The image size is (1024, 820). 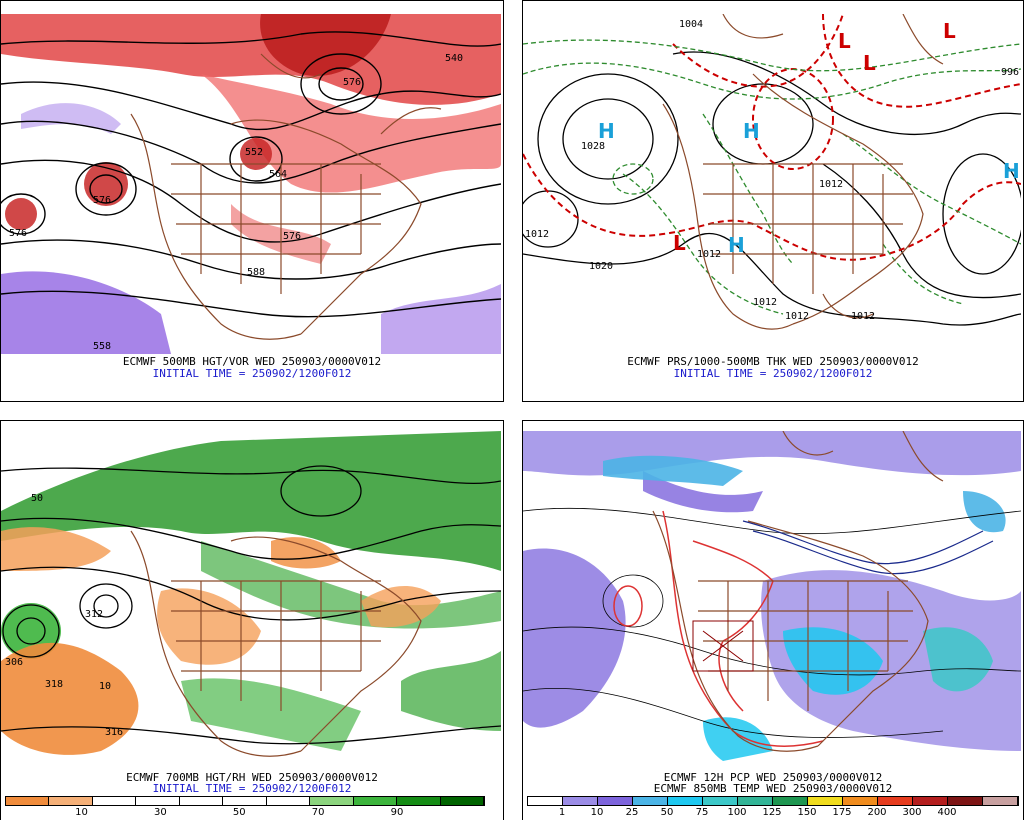 What do you see at coordinates (877, 812) in the screenshot?
I see `colorbar-tick: 200` at bounding box center [877, 812].